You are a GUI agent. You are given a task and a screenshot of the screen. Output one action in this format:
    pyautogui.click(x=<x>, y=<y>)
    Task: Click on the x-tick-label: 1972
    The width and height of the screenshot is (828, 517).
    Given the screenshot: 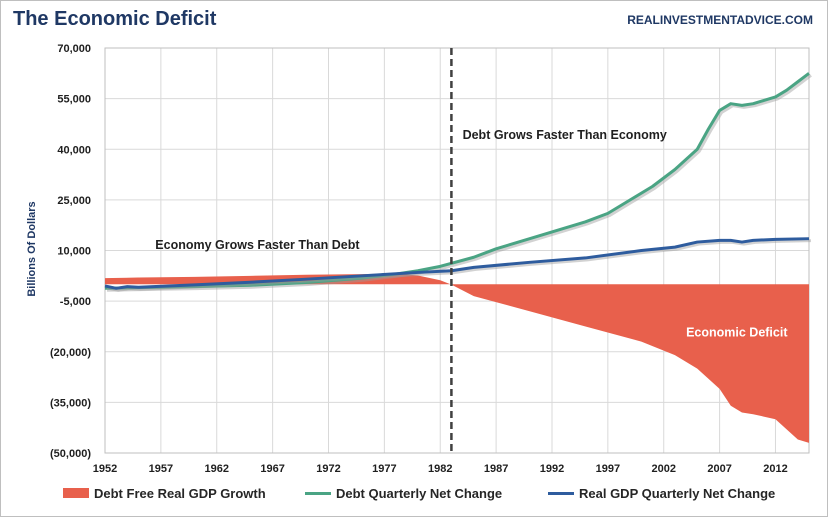 What is the action you would take?
    pyautogui.click(x=328, y=469)
    